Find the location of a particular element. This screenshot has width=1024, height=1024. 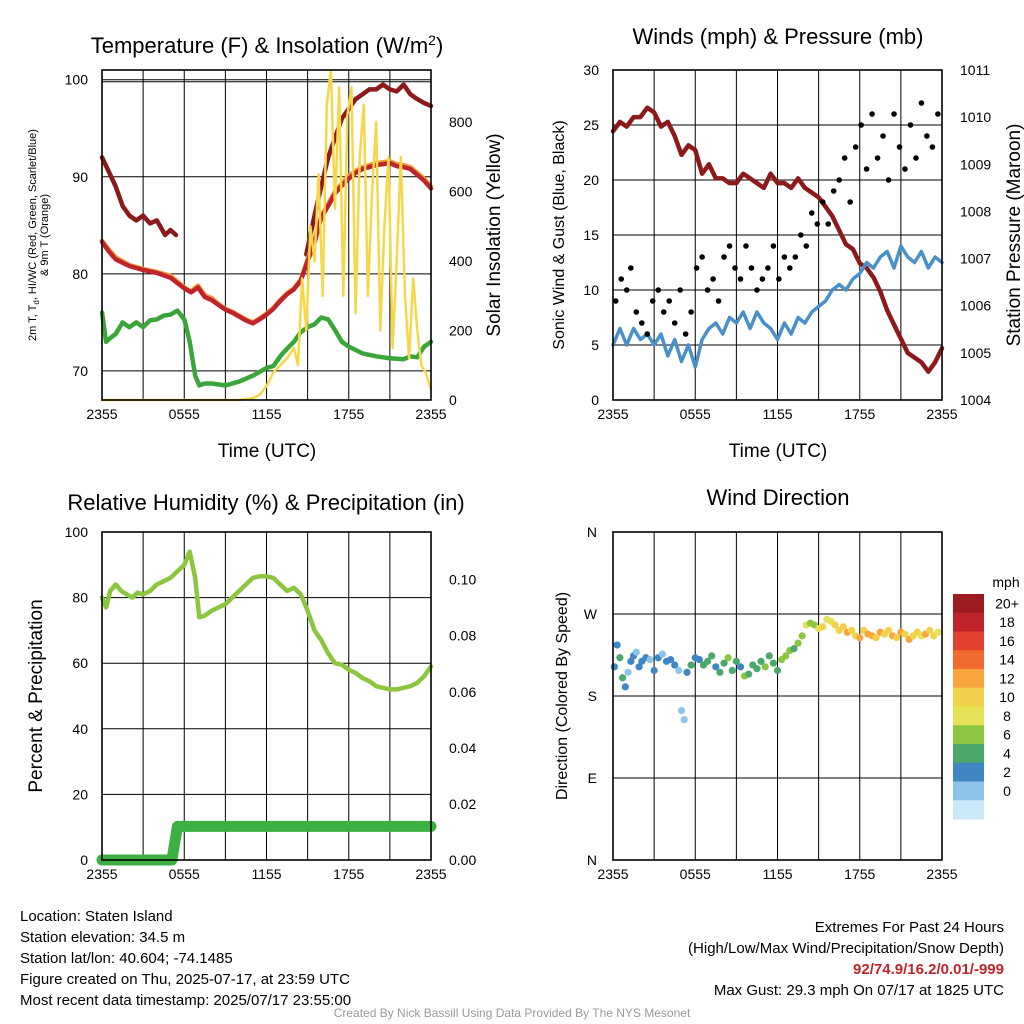

y2-tick-label: 600 is located at coordinates (461, 192).